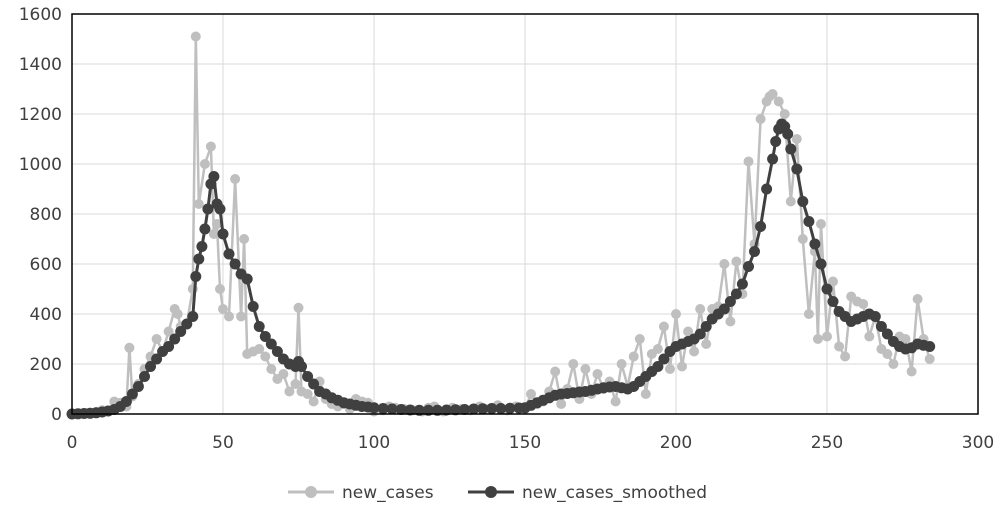  I want to click on y-tick-label: 1400, so click(40, 65).